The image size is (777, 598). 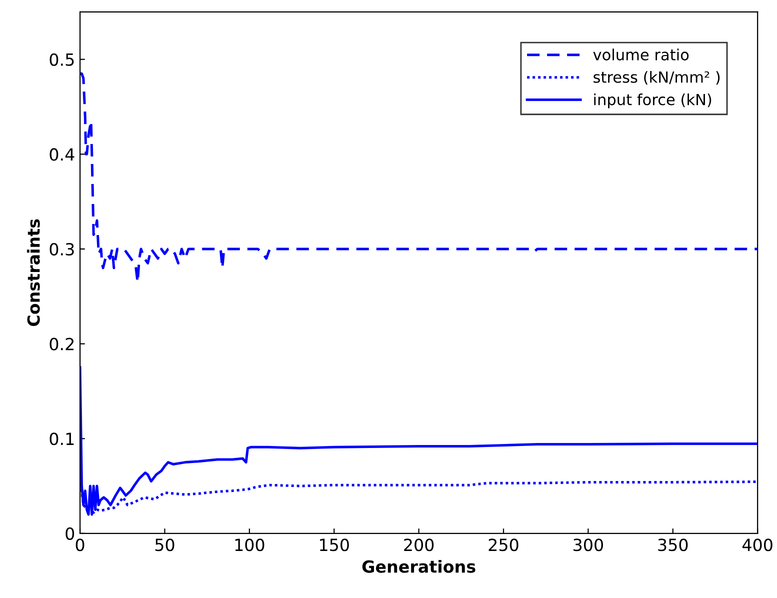 I want to click on legend-label: input force (kN), so click(x=653, y=100).